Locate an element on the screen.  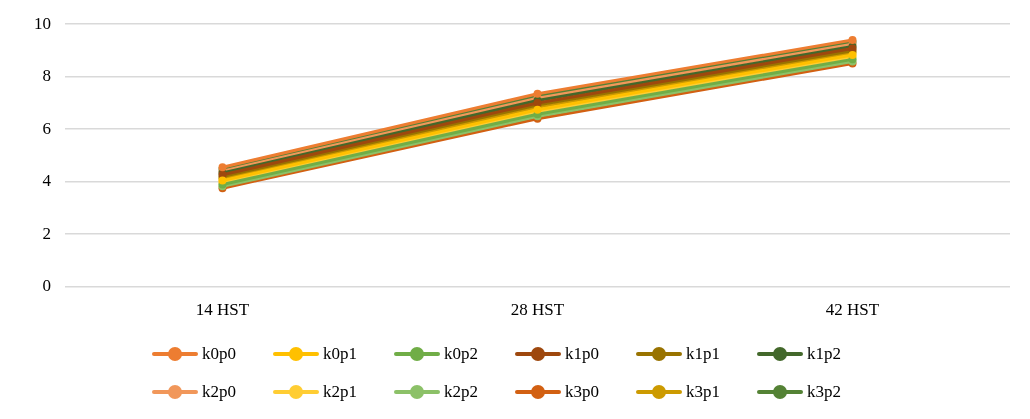
x-tick-label: 28 HST is located at coordinates (537, 310).